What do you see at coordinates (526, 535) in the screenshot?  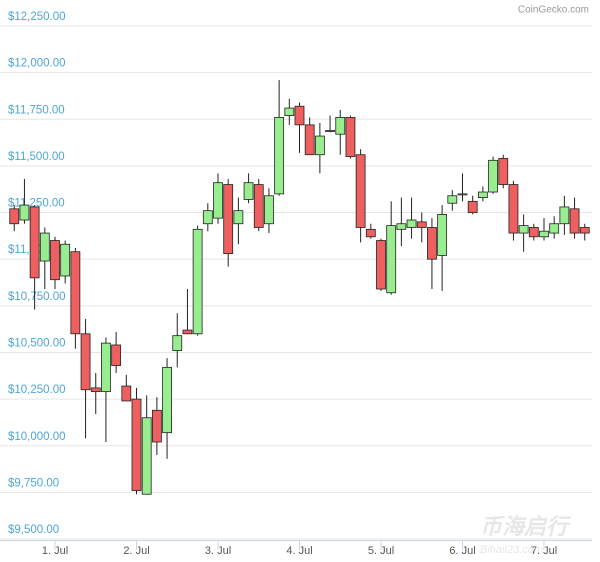 I see `watermark: 币海启行 Bihaii23.com` at bounding box center [526, 535].